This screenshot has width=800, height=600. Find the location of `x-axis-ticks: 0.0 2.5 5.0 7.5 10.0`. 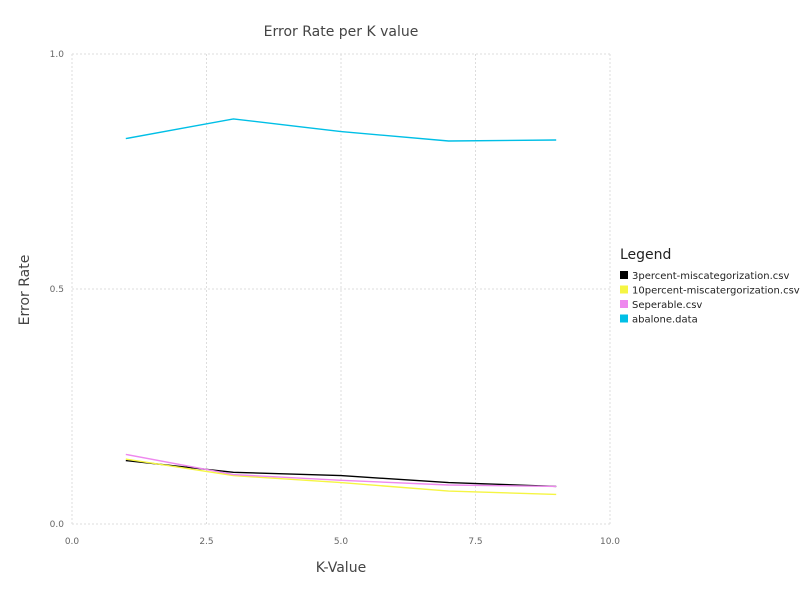

x-axis-ticks: 0.0 2.5 5.0 7.5 10.0 is located at coordinates (342, 542).